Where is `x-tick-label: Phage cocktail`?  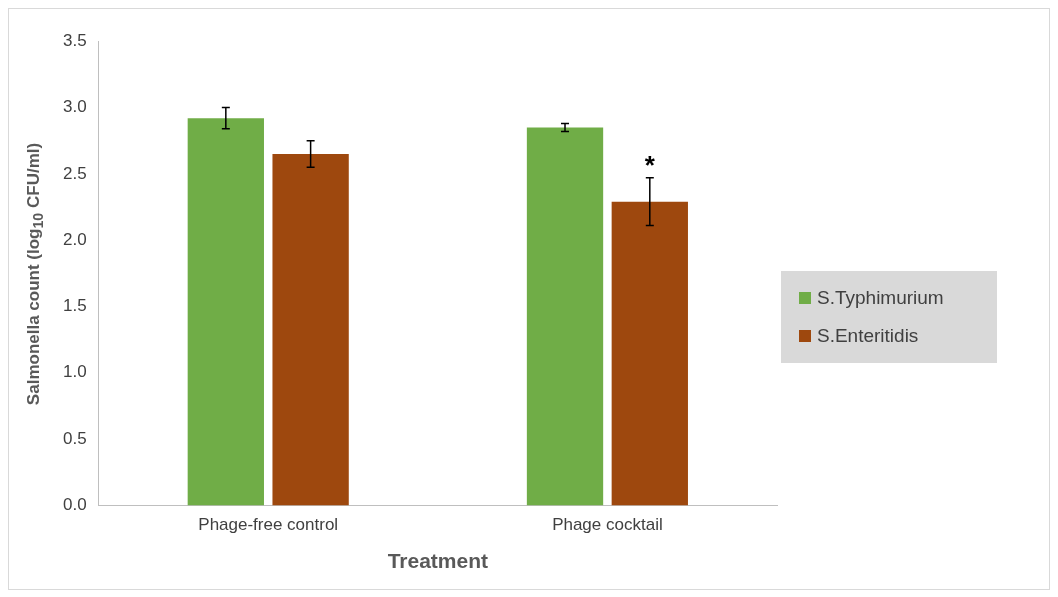
x-tick-label: Phage cocktail is located at coordinates (607, 525).